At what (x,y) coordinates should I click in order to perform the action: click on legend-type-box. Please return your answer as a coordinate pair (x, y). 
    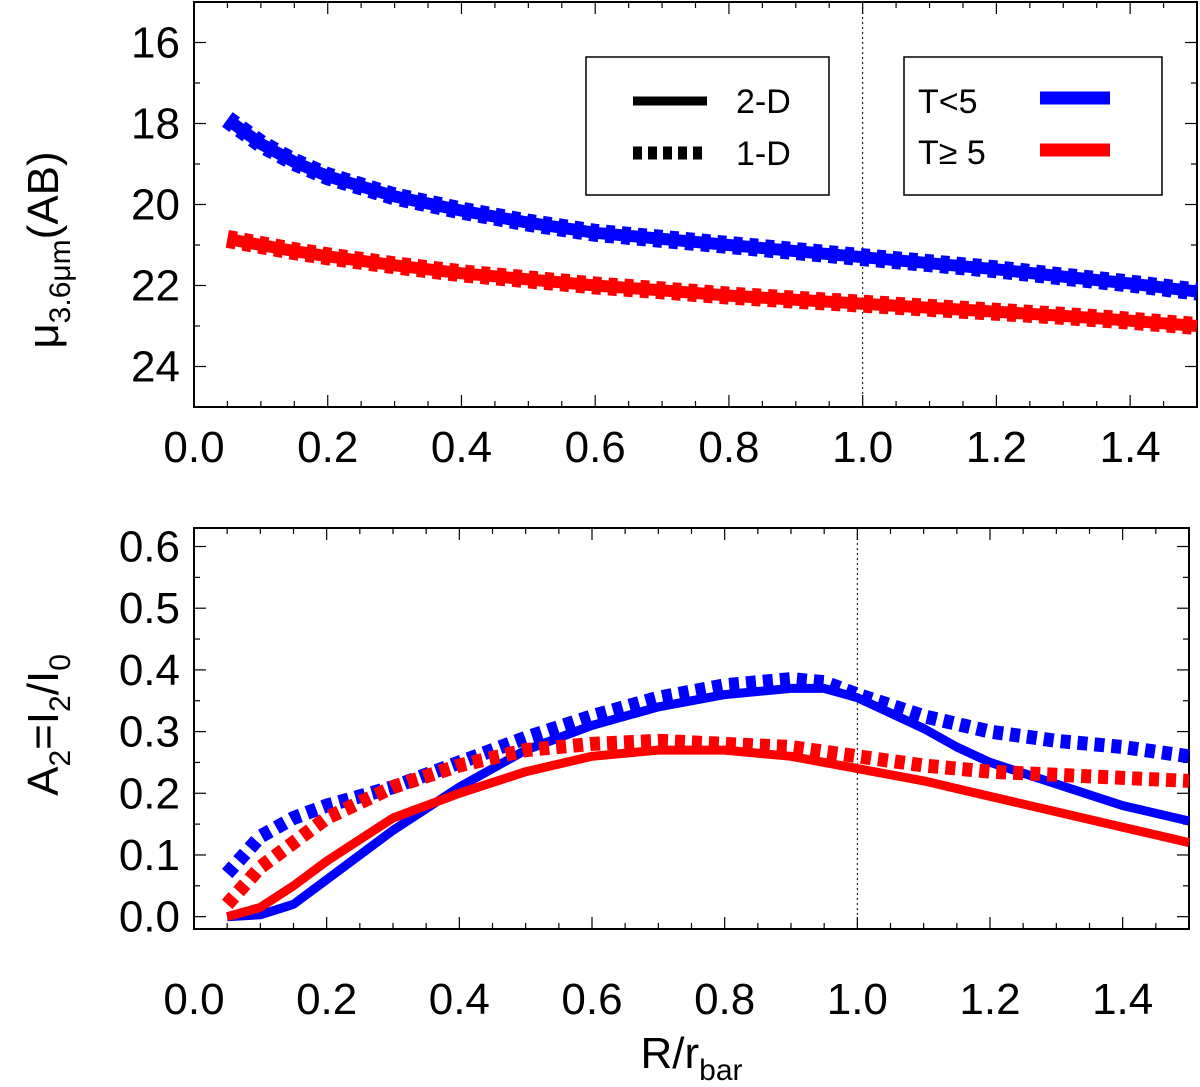
    Looking at the image, I should click on (1033, 126).